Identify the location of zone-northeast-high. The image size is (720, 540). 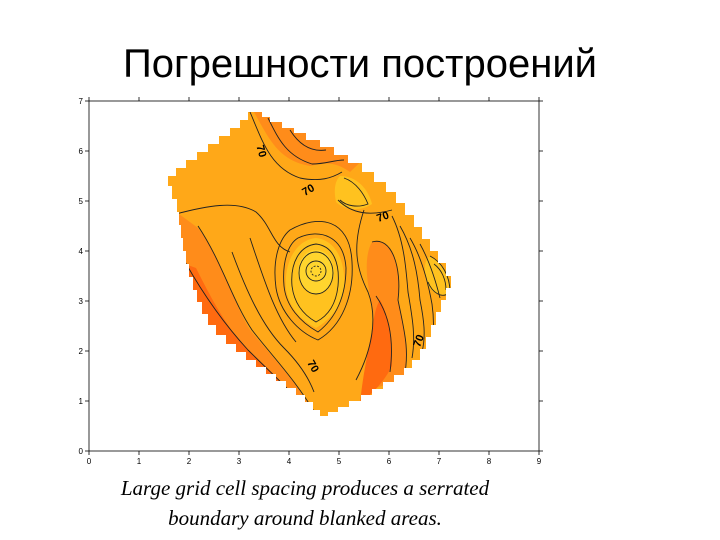
(353, 193).